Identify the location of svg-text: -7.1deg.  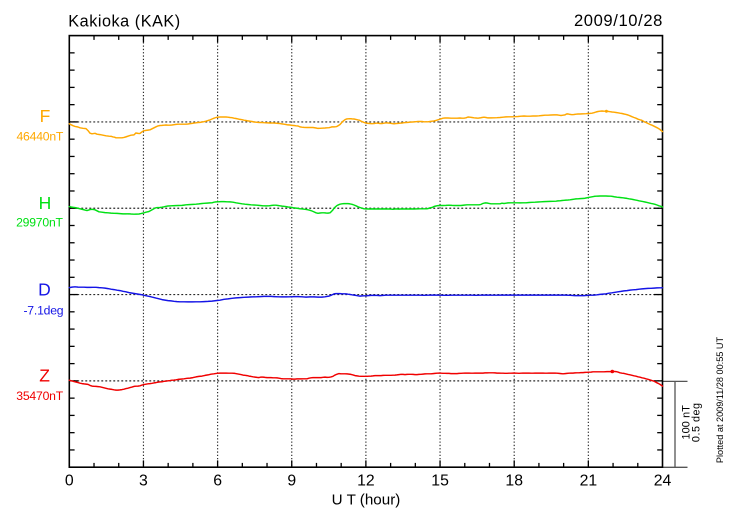
(43, 311).